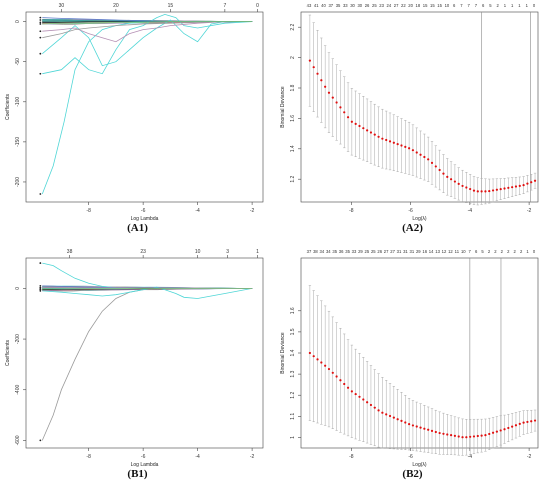  I want to click on top-label: 12, so click(444, 251).